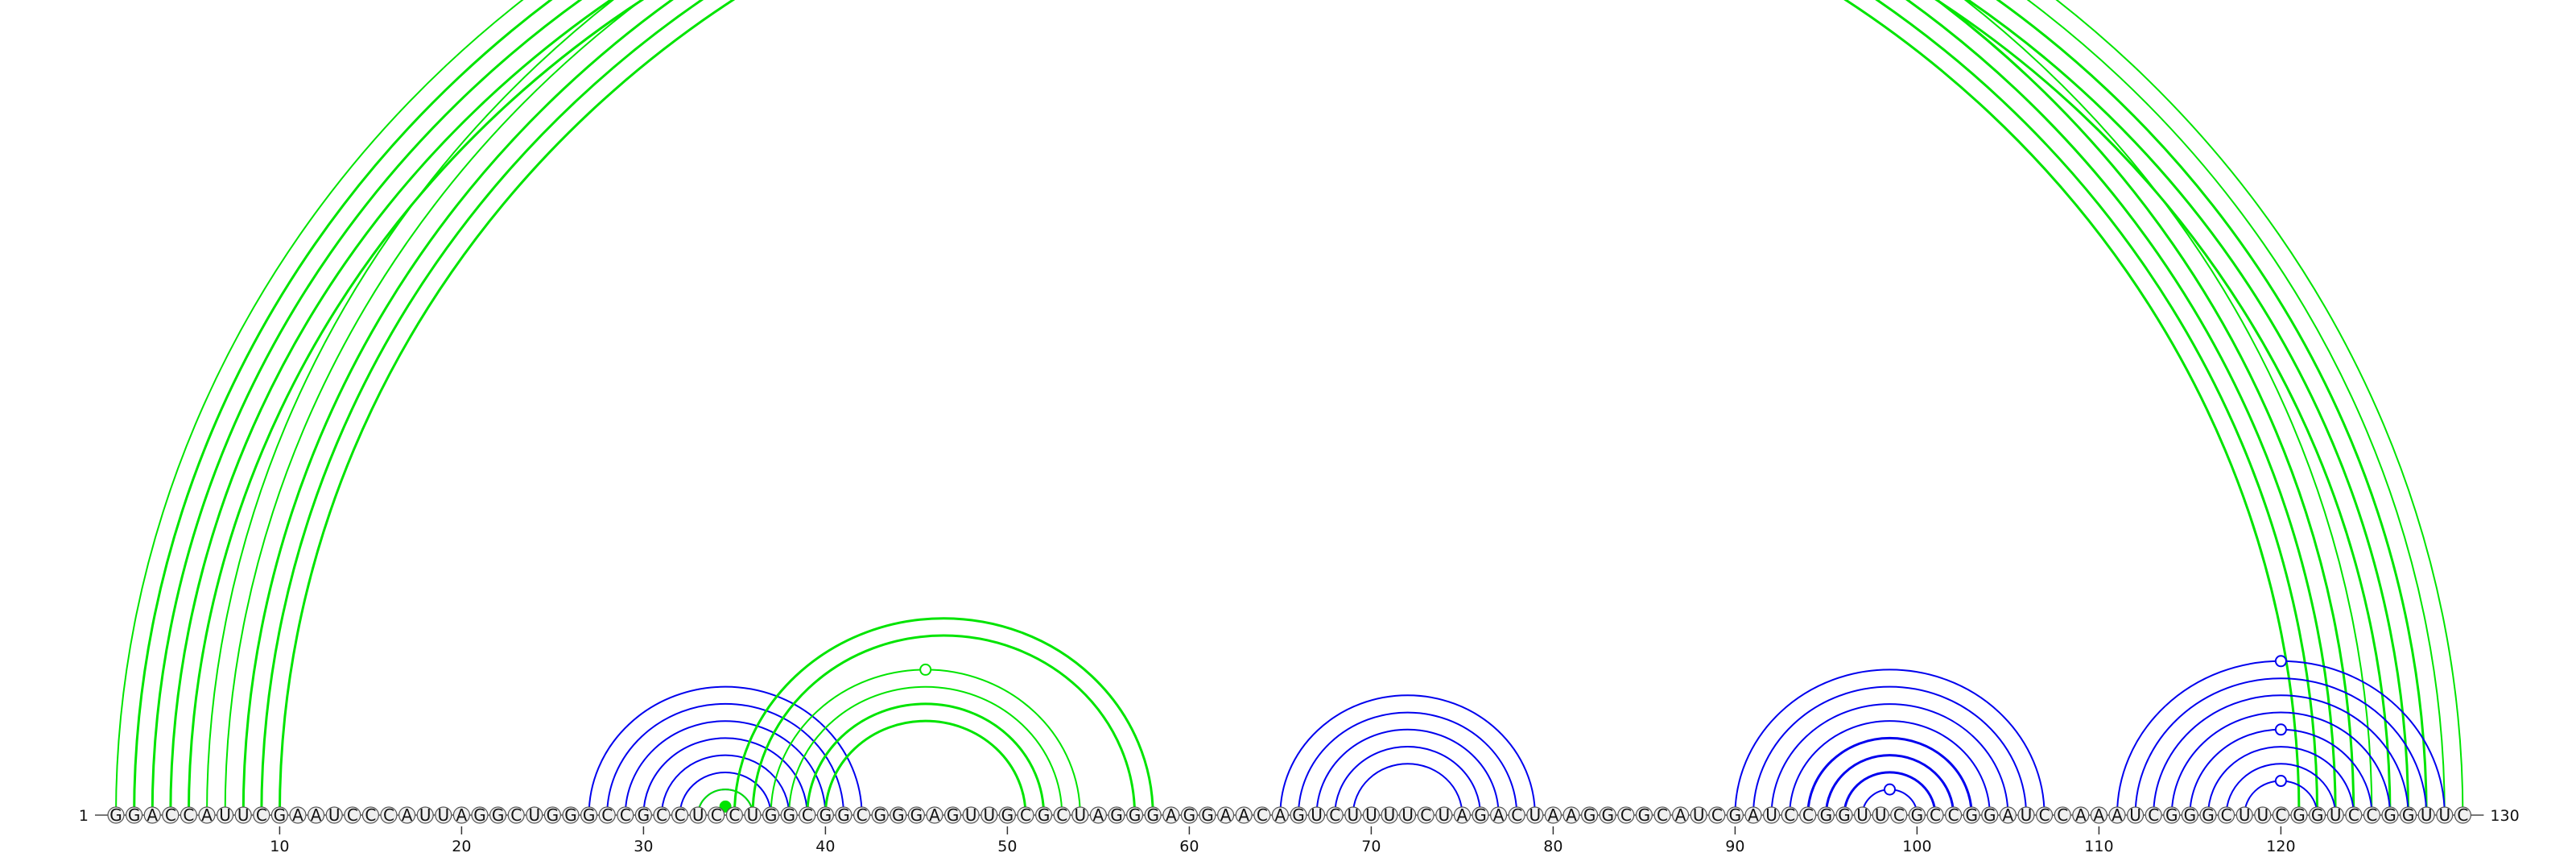 This screenshot has height=857, width=2576. What do you see at coordinates (2280, 846) in the screenshot?
I see `tick-label: 120` at bounding box center [2280, 846].